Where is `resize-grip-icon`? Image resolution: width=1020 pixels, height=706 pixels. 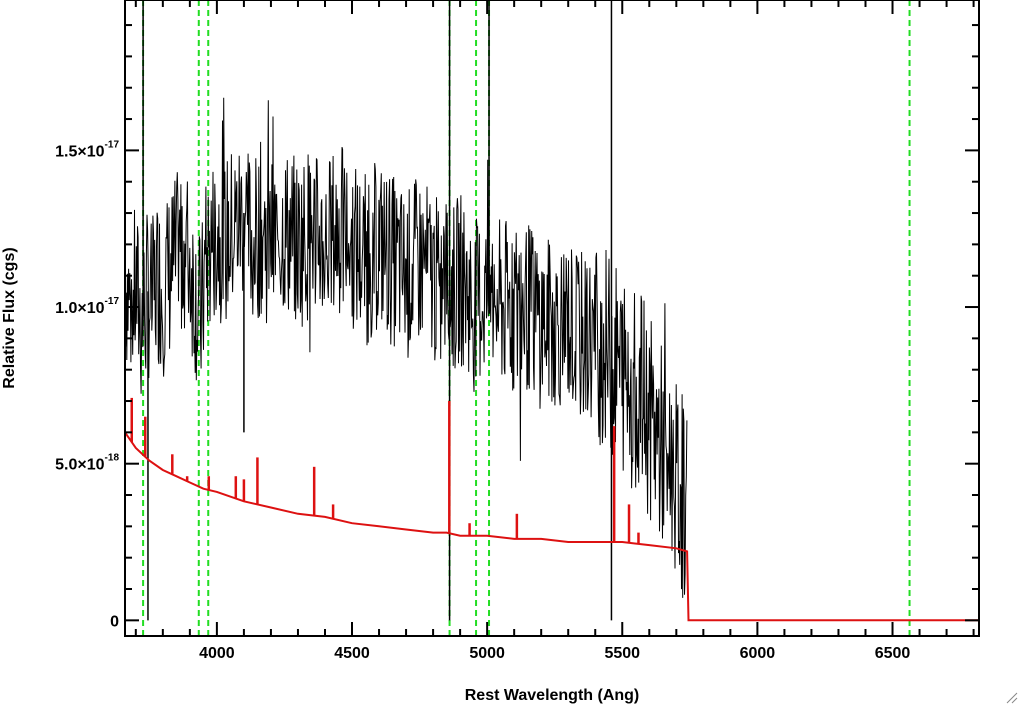 resize-grip-icon is located at coordinates (1011, 697).